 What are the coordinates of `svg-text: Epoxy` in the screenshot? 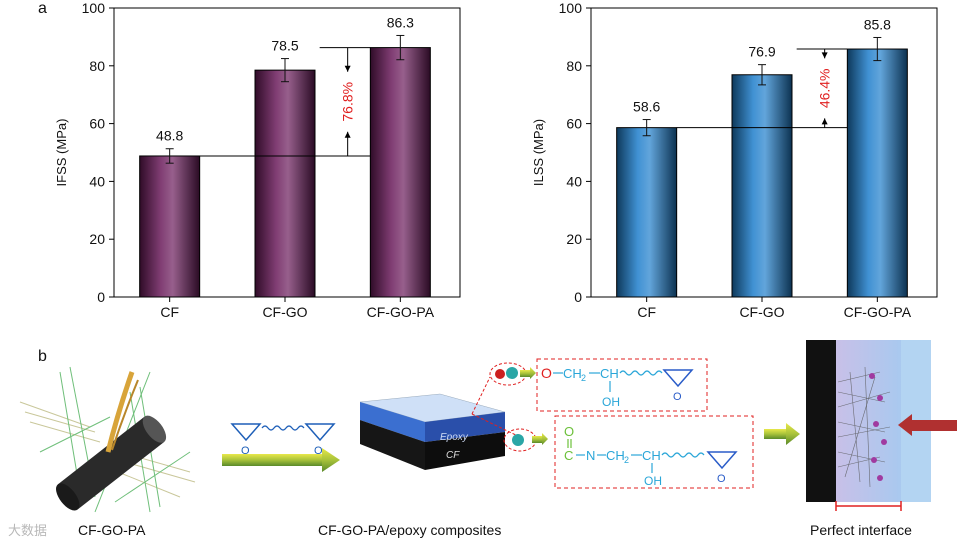 It's located at (454, 437).